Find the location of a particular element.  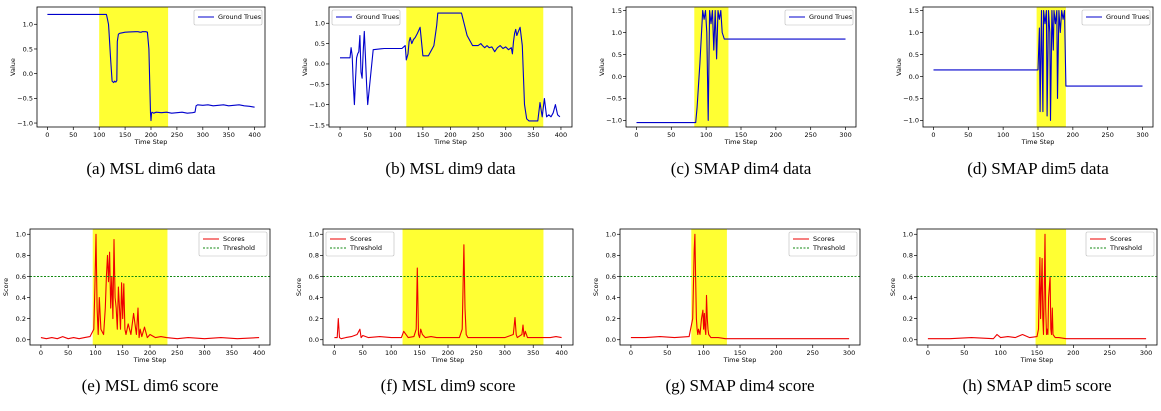

caption-h: (h) SMAP dim5 score is located at coordinates (1037, 385).